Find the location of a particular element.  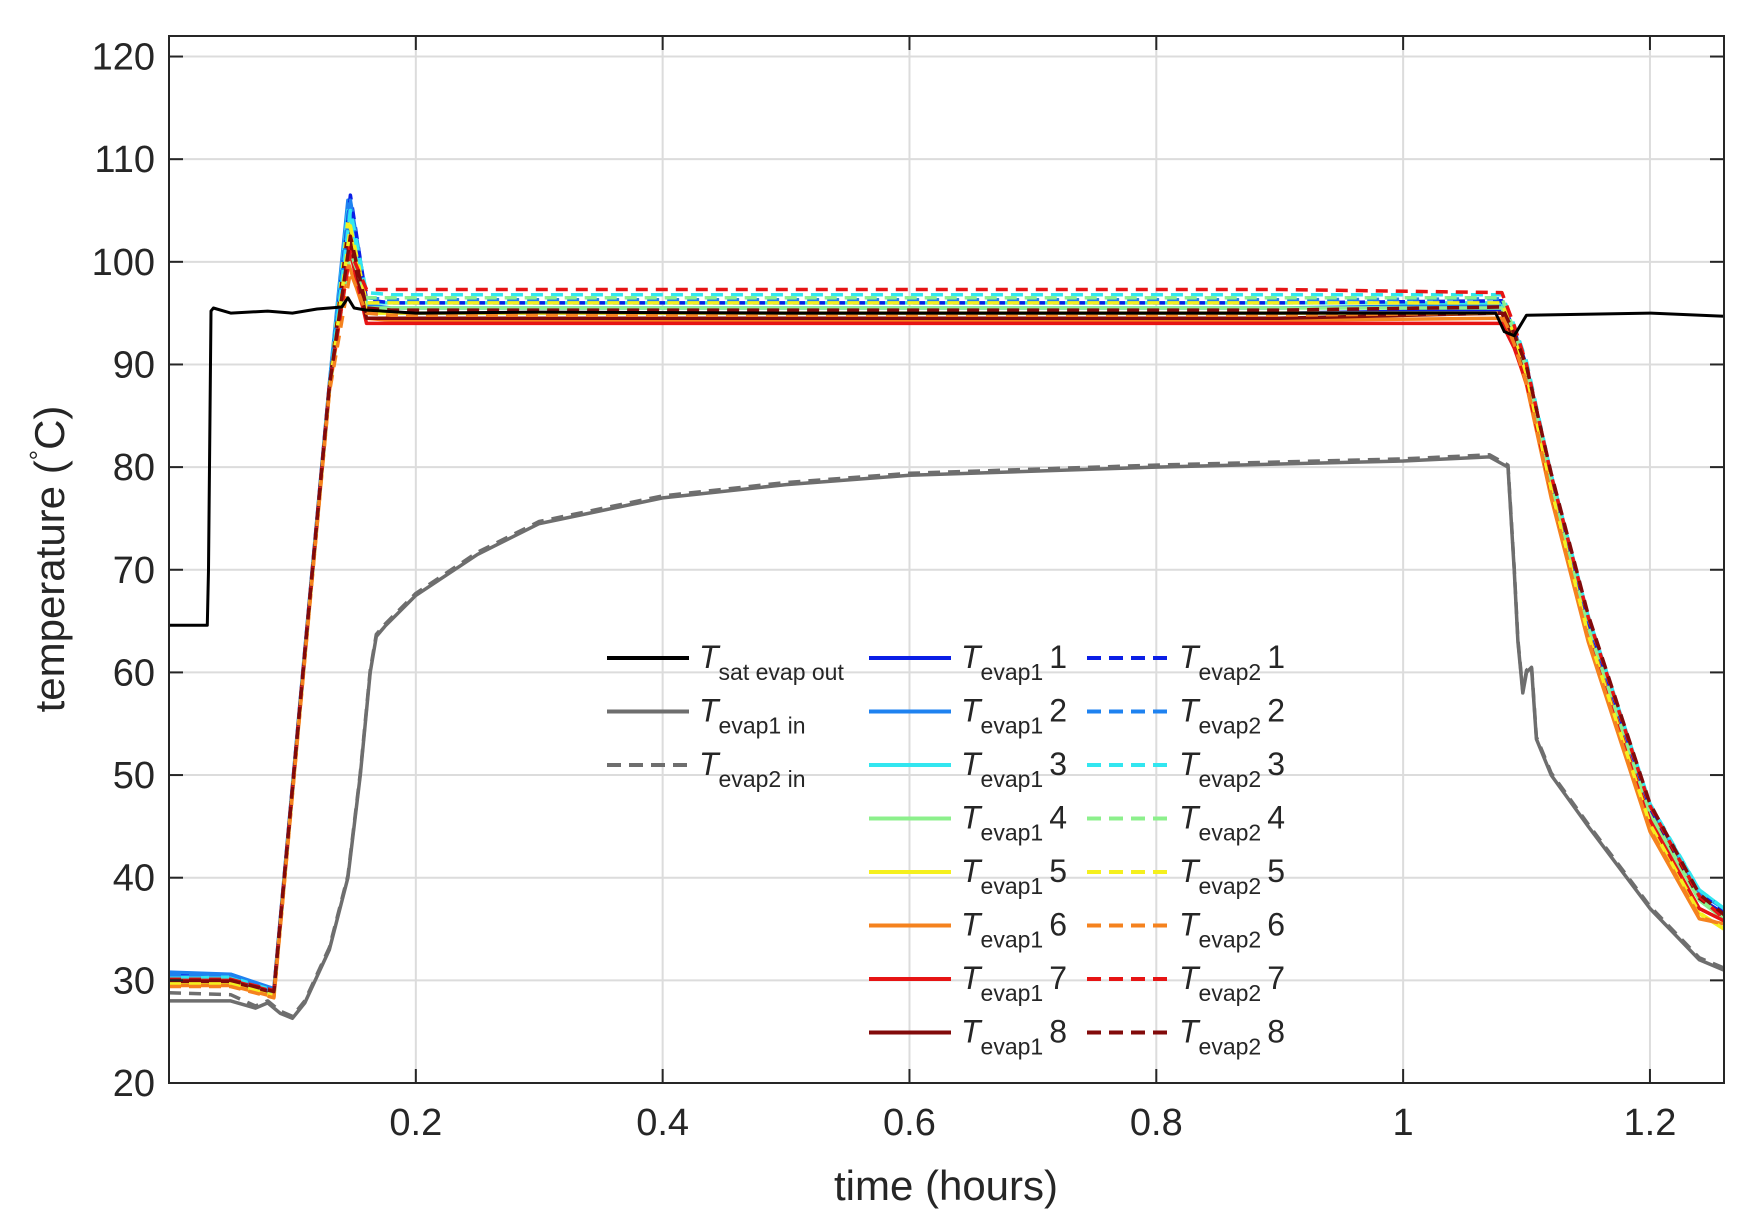

legend-label: Tevap1 in is located at coordinates (752, 716).